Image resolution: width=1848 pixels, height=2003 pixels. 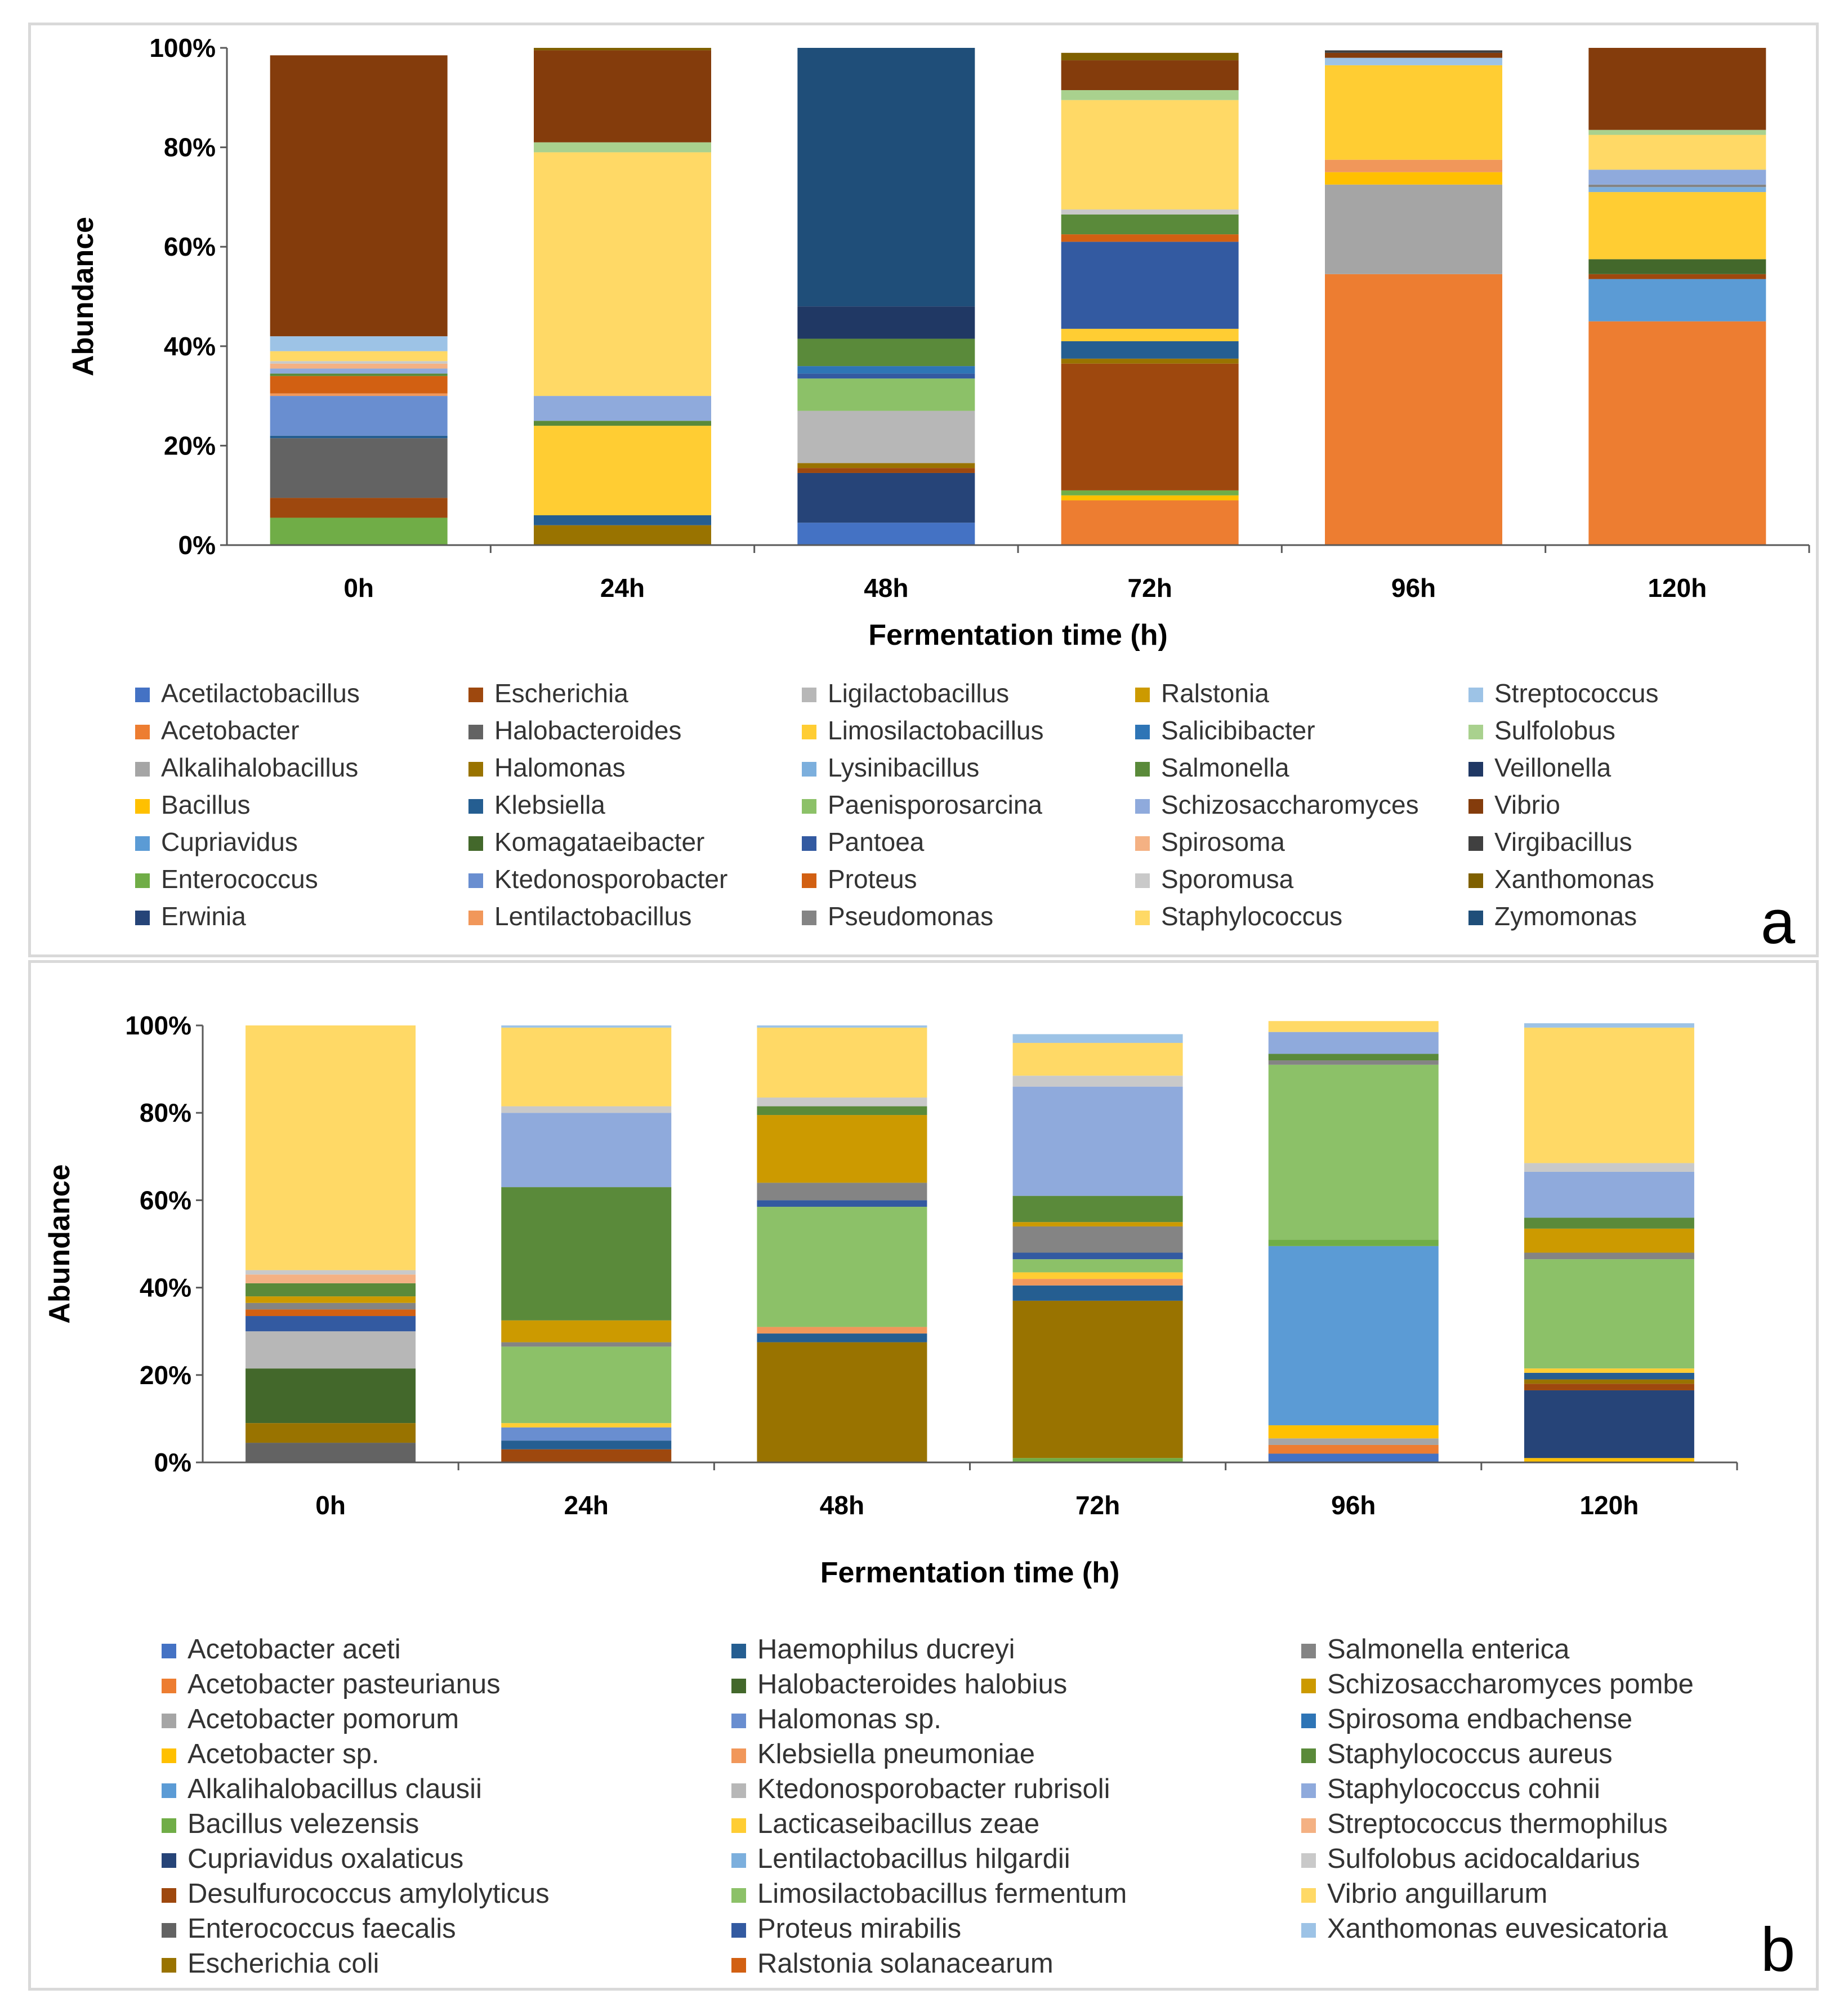 I want to click on legend-label: Proteus, so click(x=872, y=879).